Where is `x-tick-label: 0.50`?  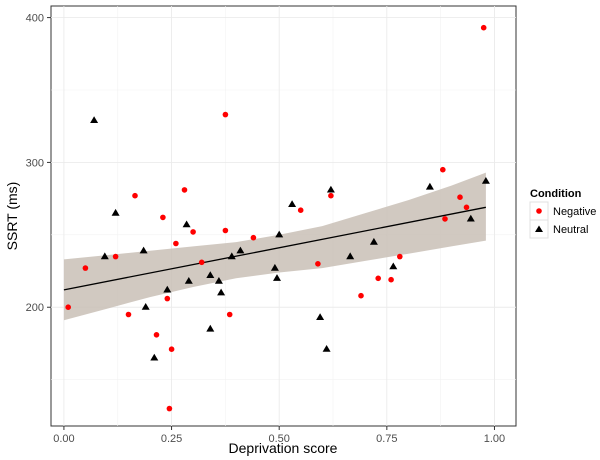 x-tick-label: 0.50 is located at coordinates (278, 439).